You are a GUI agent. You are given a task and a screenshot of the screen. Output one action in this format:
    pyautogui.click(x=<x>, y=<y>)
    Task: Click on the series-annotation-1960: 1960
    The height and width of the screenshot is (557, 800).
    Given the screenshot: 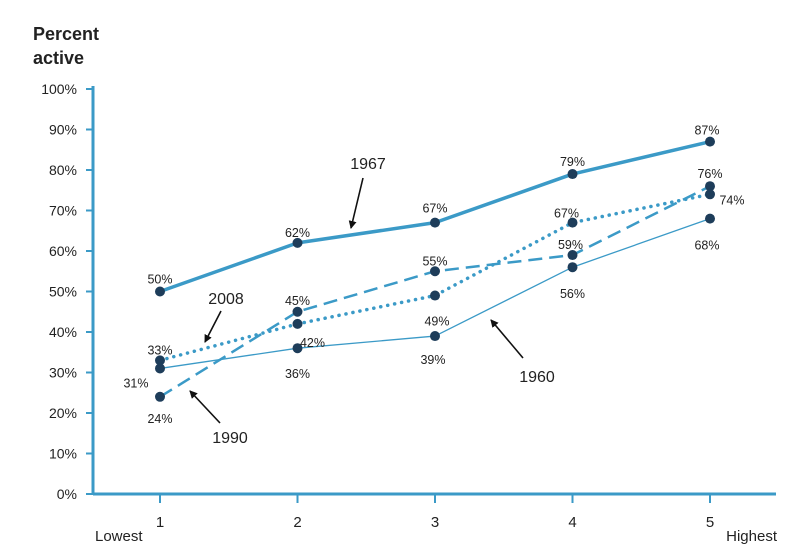 What is the action you would take?
    pyautogui.click(x=537, y=377)
    